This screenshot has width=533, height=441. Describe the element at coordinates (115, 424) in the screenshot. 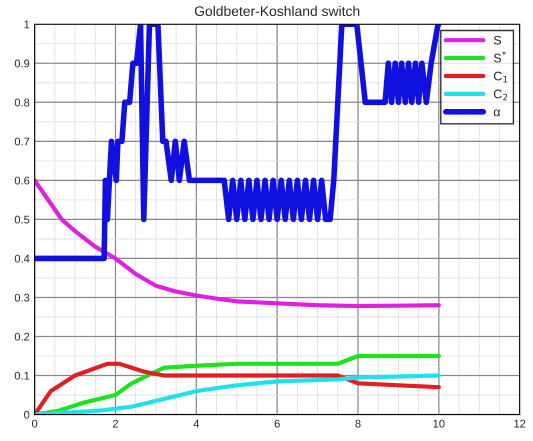

I see `x-tick-label: 2` at that location.